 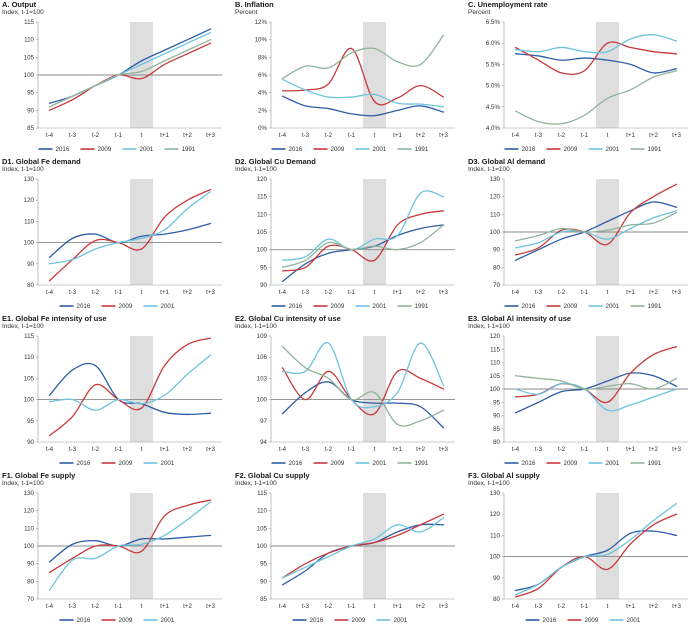 What do you see at coordinates (495, 336) in the screenshot?
I see `y-tick-label: 120` at bounding box center [495, 336].